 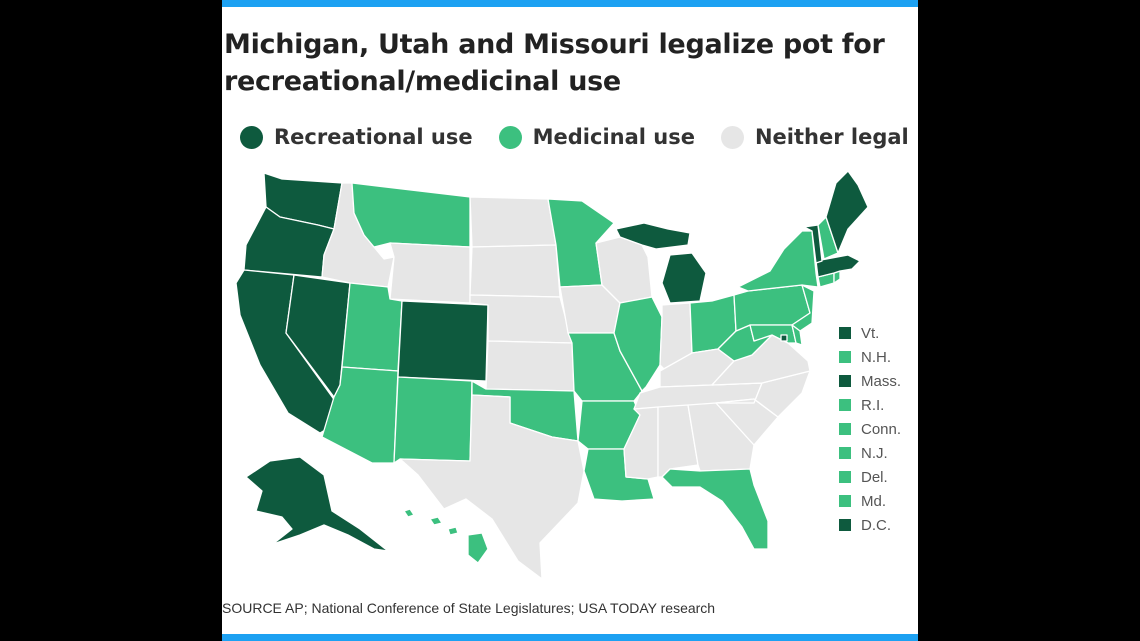 What do you see at coordinates (684, 278) in the screenshot?
I see `state-michigan` at bounding box center [684, 278].